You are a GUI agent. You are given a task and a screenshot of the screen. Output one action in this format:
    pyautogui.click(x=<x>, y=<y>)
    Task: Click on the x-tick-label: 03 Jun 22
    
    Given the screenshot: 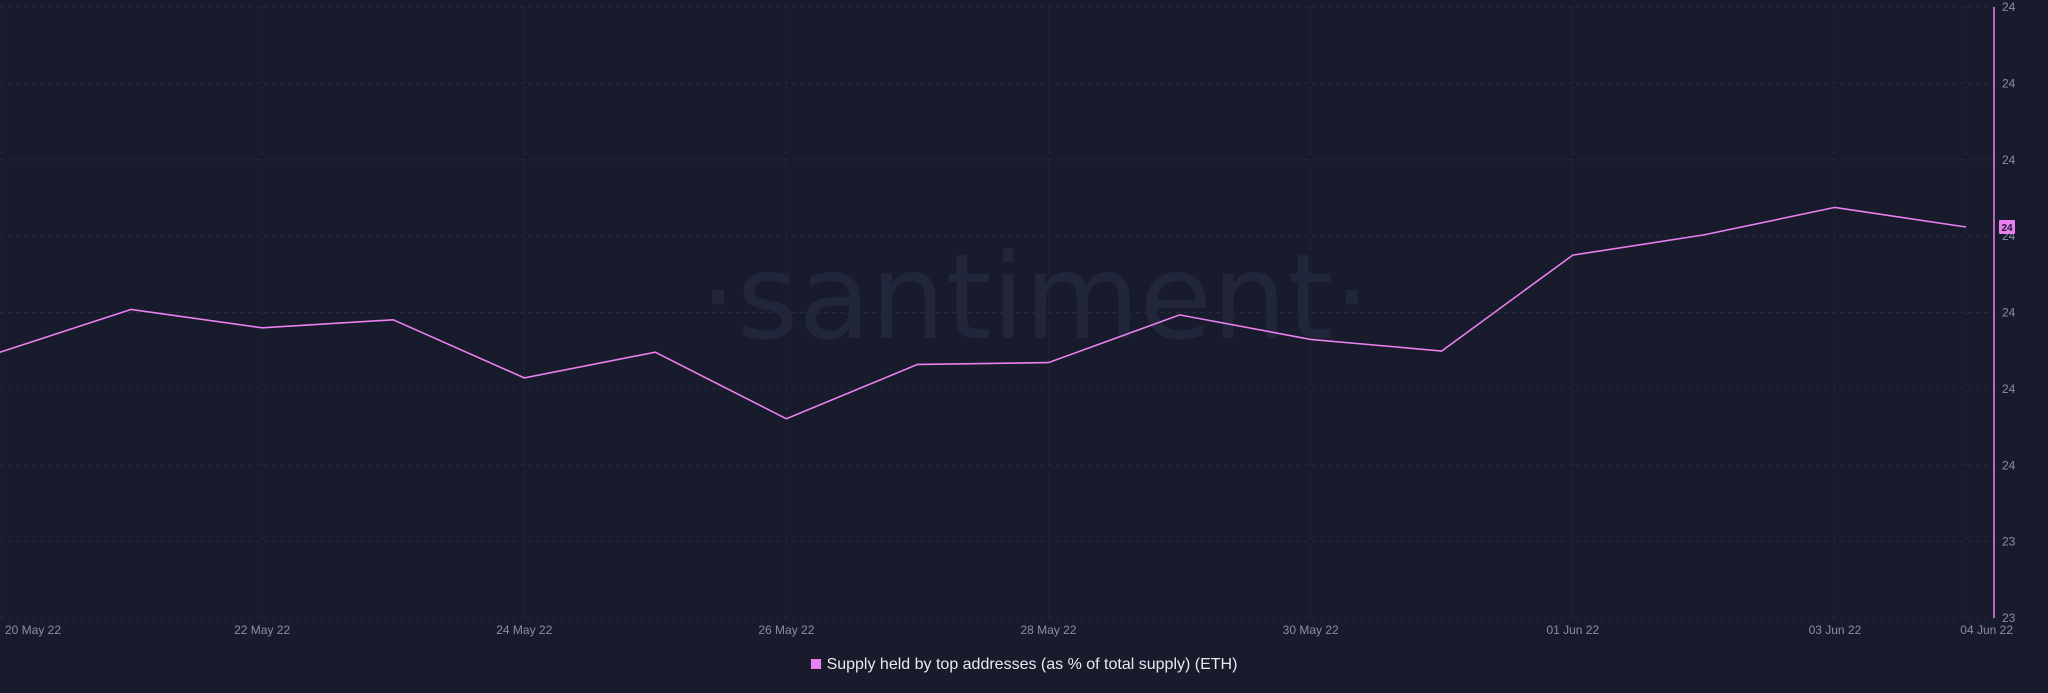 What is the action you would take?
    pyautogui.click(x=1835, y=630)
    